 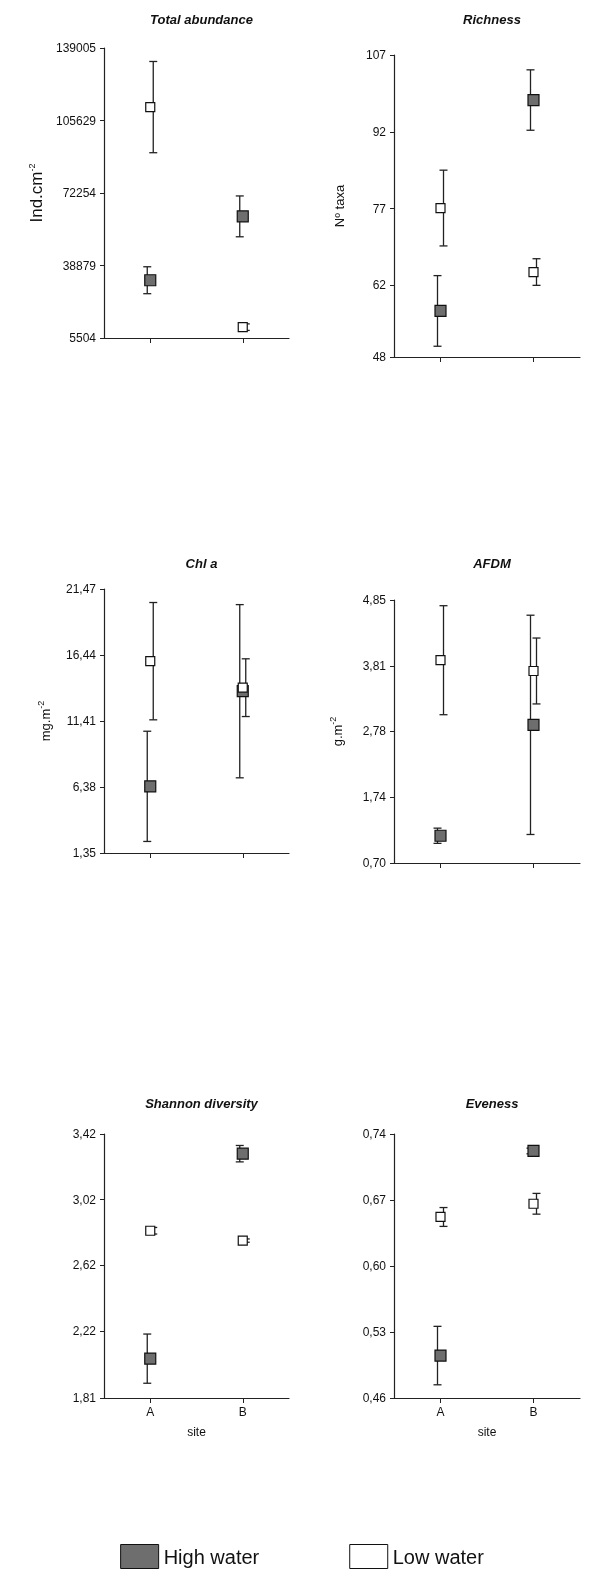 What do you see at coordinates (84, 1199) in the screenshot?
I see `y-tick-label: 3,02` at bounding box center [84, 1199].